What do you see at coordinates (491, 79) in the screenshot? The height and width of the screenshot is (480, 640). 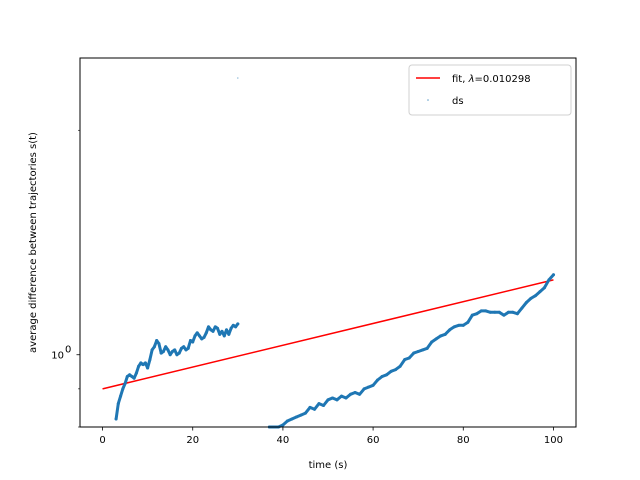 I see `legend-fit-label: fit, λ=0.010298` at bounding box center [491, 79].